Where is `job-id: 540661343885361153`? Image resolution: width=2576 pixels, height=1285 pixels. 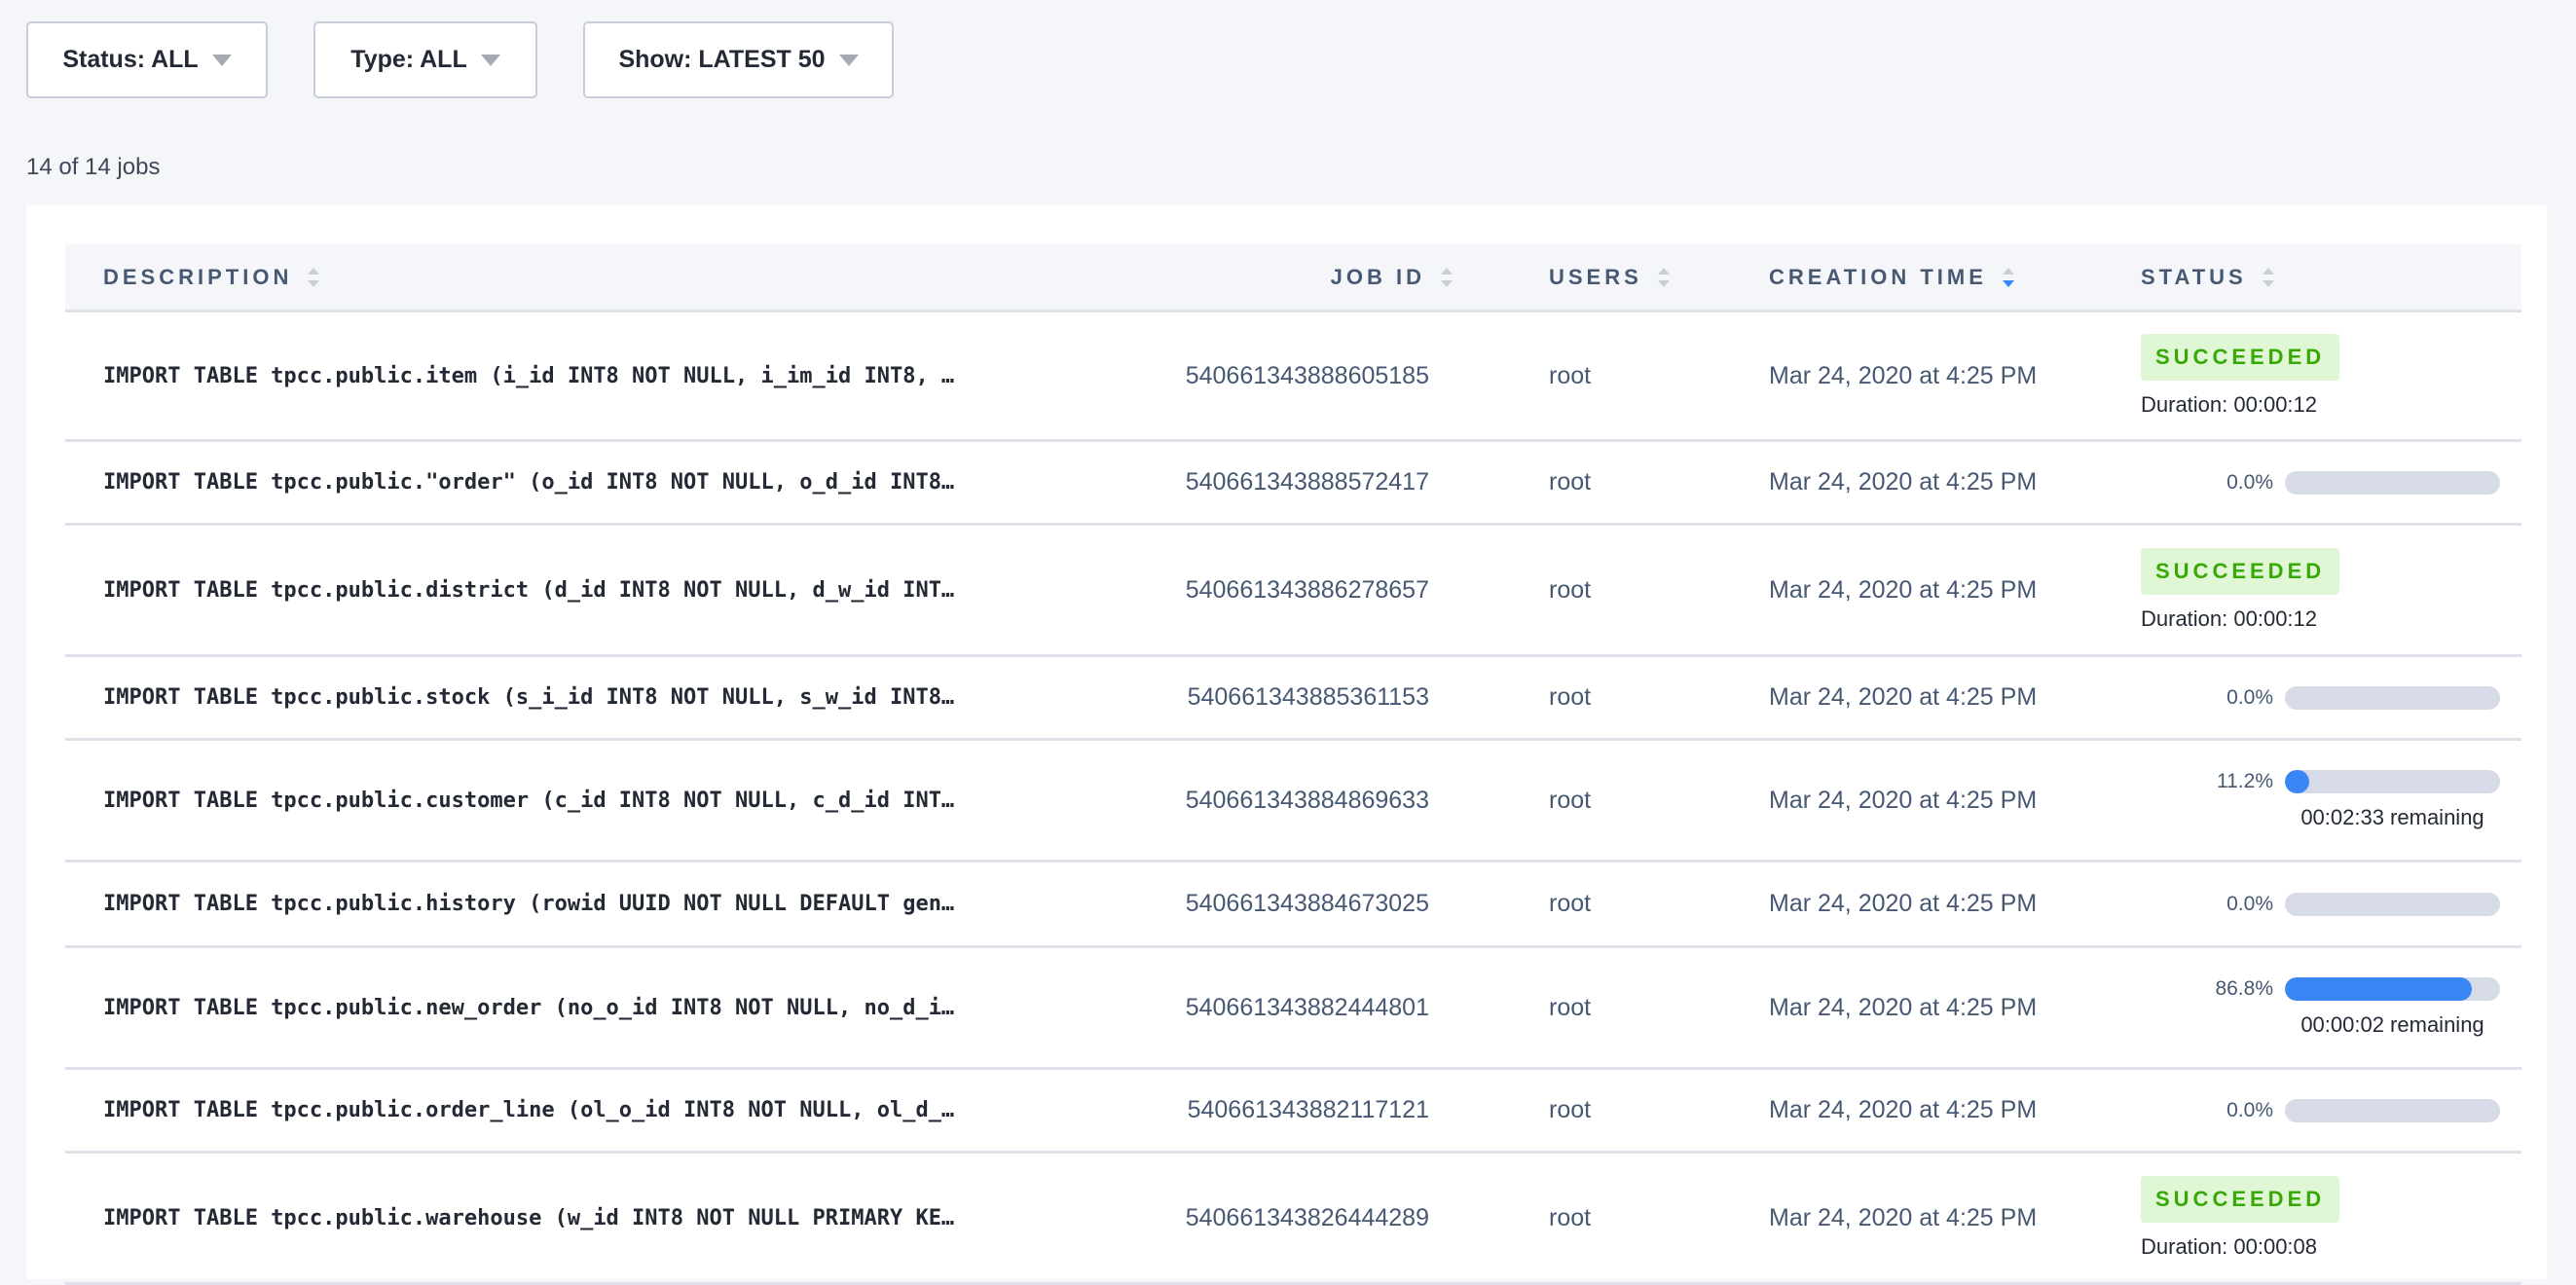
job-id: 540661343885361153 is located at coordinates (1308, 697).